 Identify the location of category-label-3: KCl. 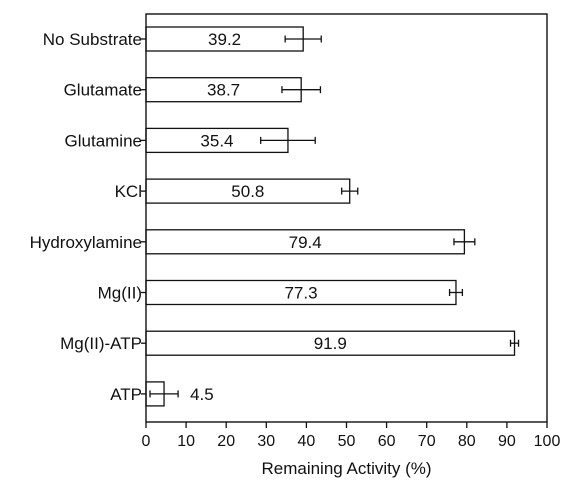
(128, 191).